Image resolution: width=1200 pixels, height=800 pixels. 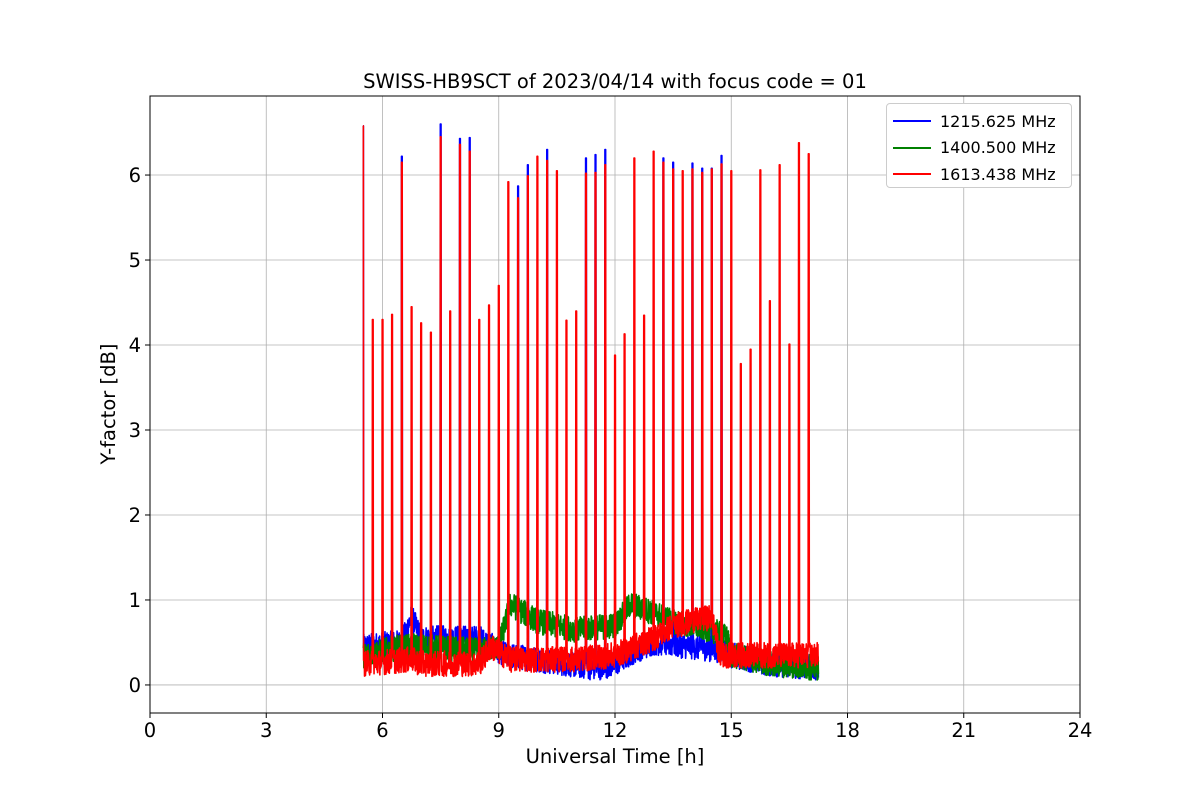 What do you see at coordinates (135, 515) in the screenshot?
I see `y-tick-label: 2` at bounding box center [135, 515].